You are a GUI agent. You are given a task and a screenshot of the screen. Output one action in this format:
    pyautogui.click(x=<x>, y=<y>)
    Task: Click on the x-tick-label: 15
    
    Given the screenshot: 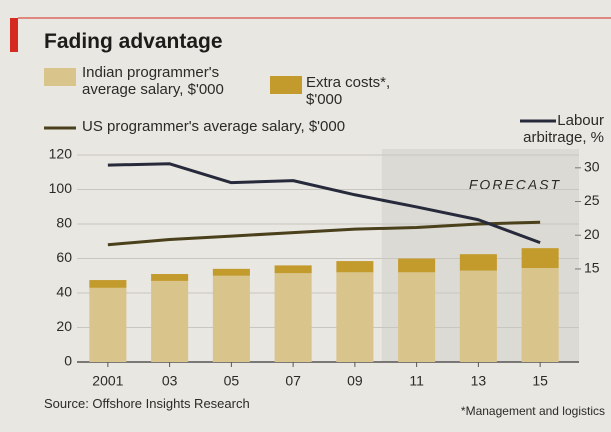 What is the action you would take?
    pyautogui.click(x=540, y=381)
    